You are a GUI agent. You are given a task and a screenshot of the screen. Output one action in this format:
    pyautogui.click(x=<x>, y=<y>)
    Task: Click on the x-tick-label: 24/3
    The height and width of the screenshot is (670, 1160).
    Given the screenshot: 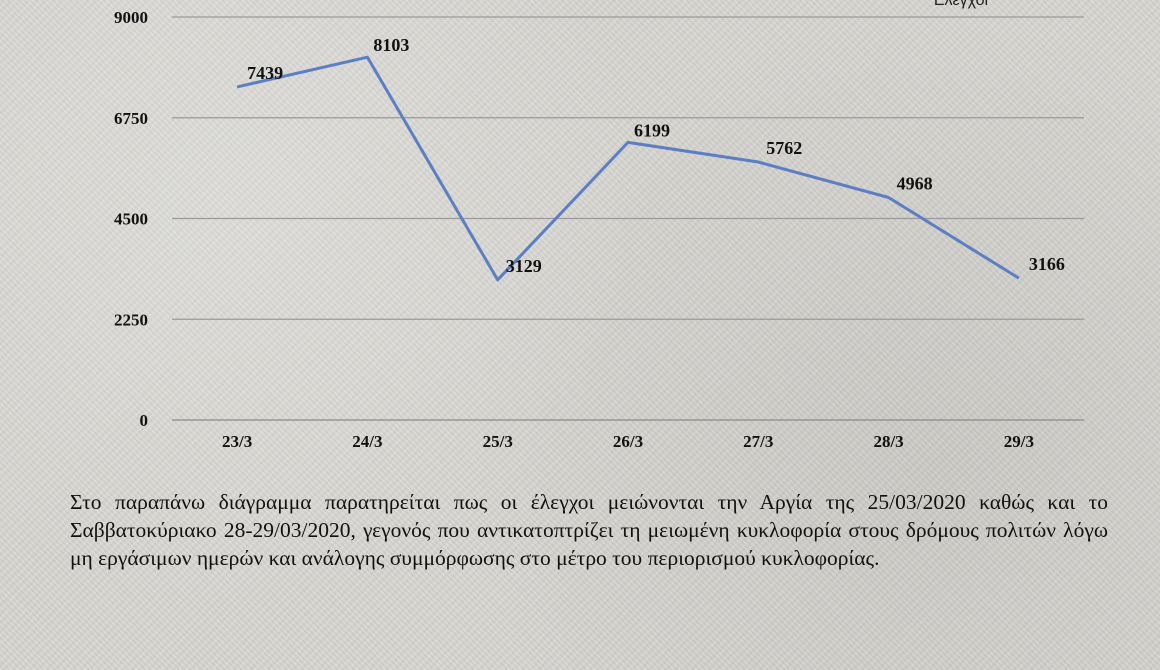 What is the action you would take?
    pyautogui.click(x=367, y=441)
    